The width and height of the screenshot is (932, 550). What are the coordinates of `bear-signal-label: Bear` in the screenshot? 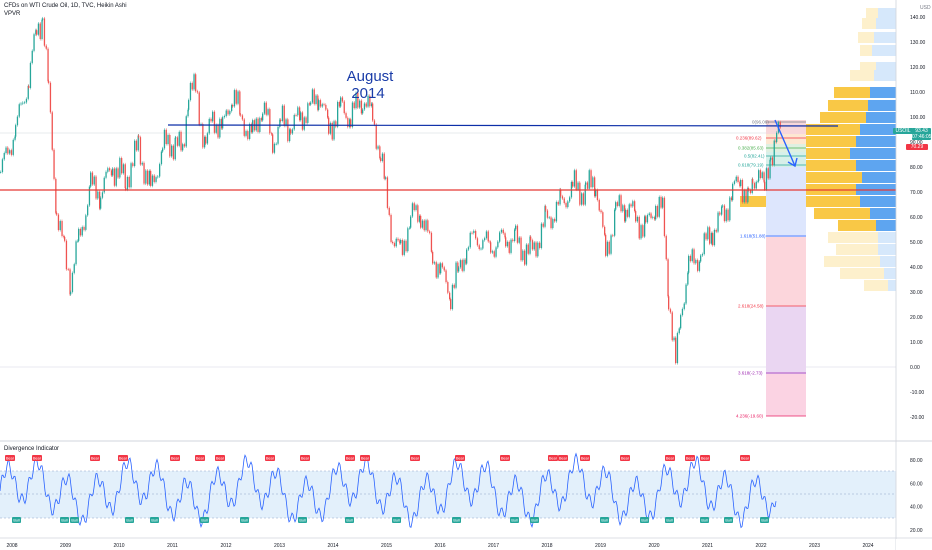 It's located at (365, 459).